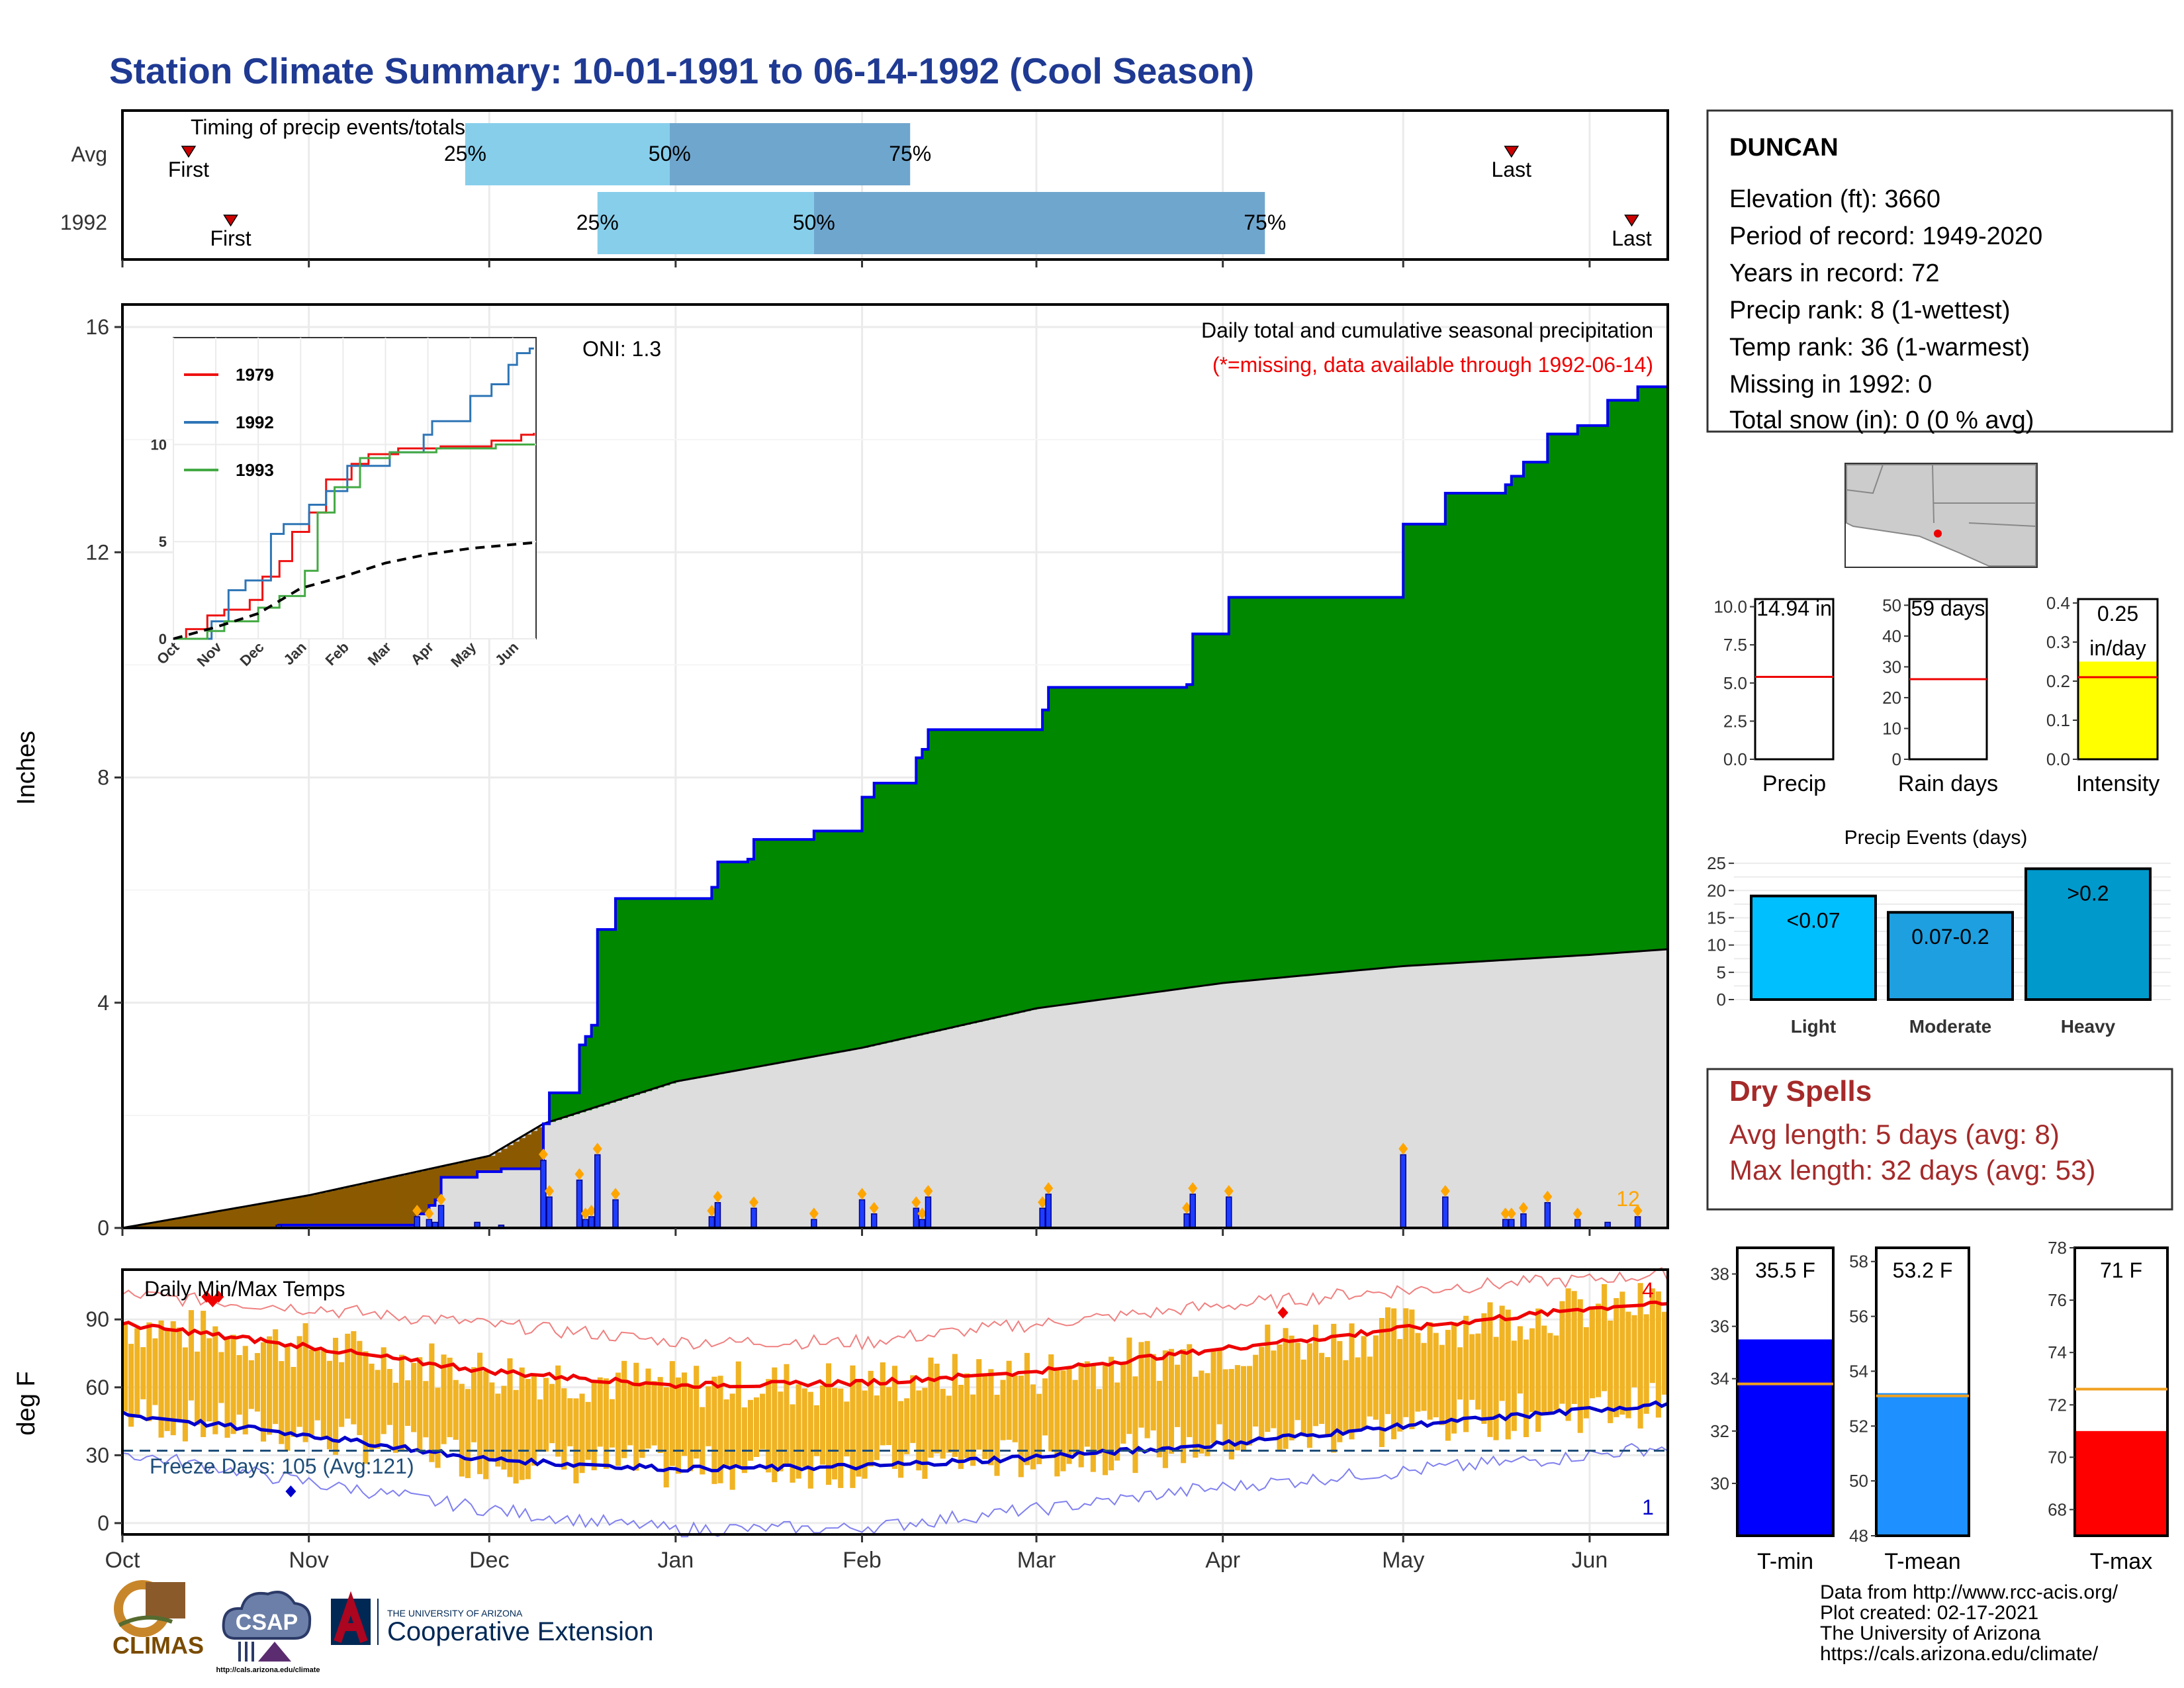  I want to click on precip-y-tick-label: 12, so click(97, 552).